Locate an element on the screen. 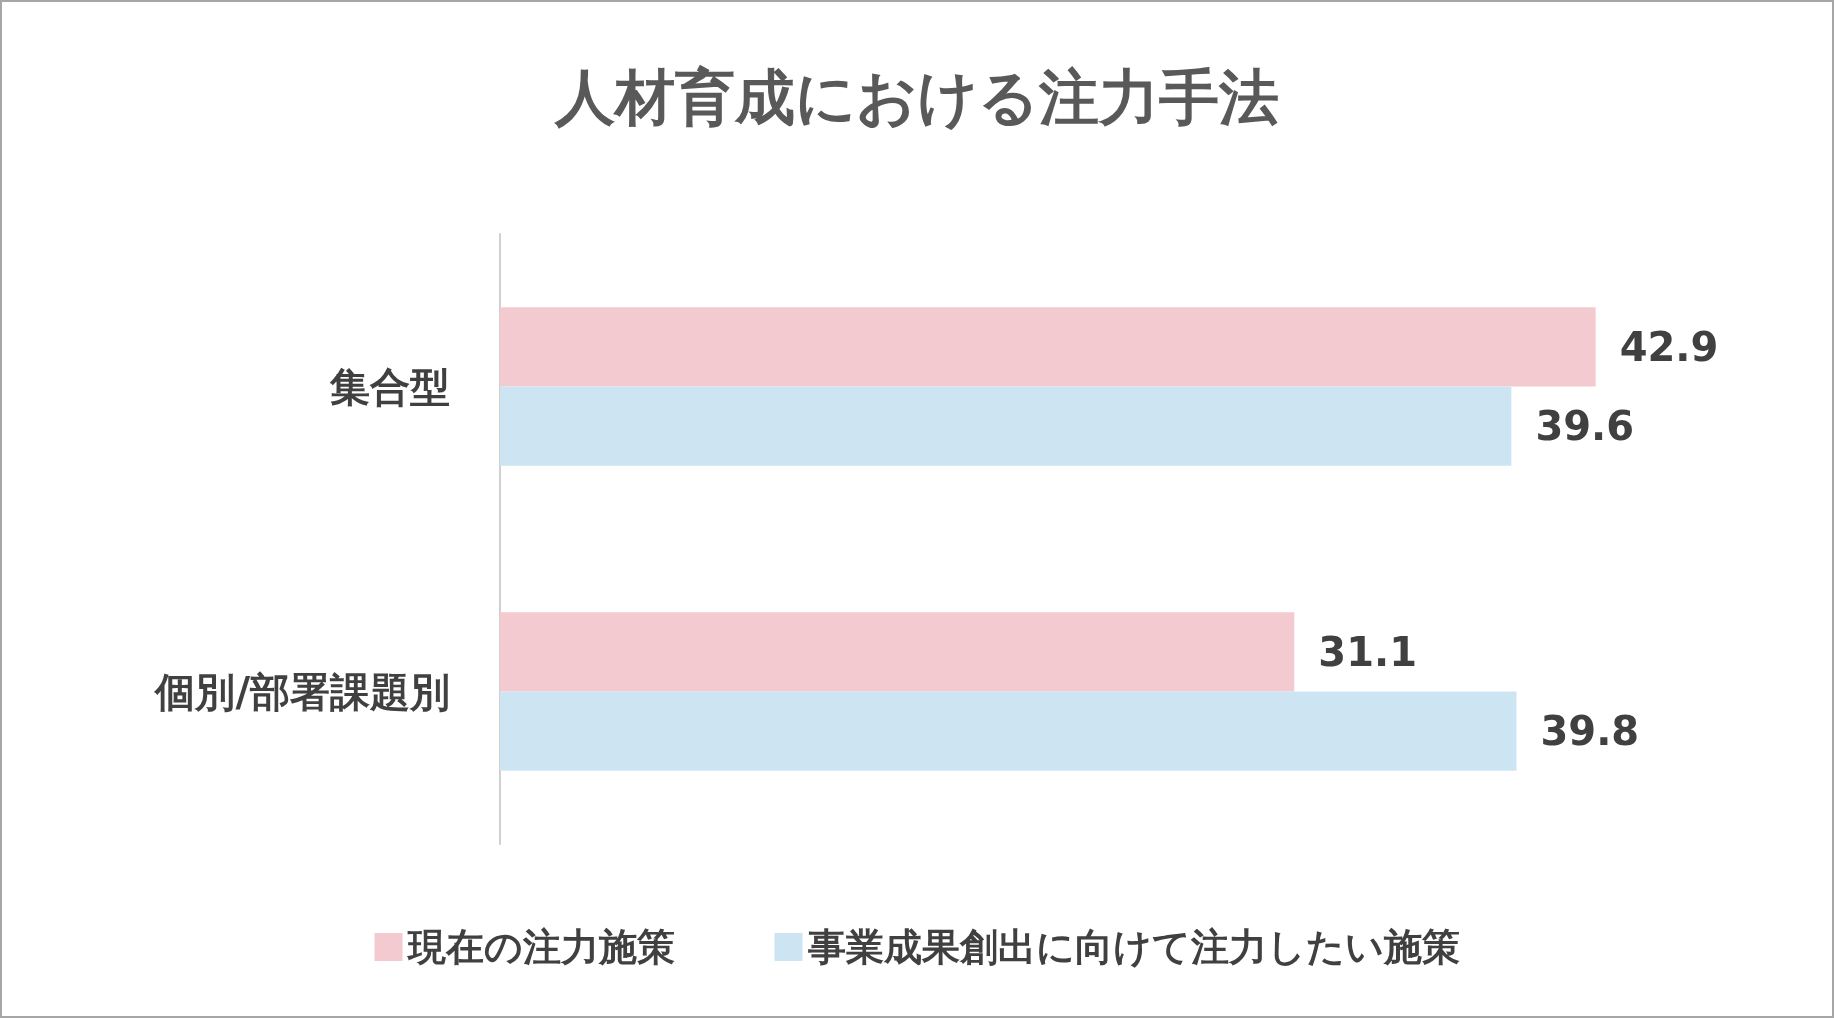 The height and width of the screenshot is (1018, 1834). data-label: 39.6 is located at coordinates (1585, 426).